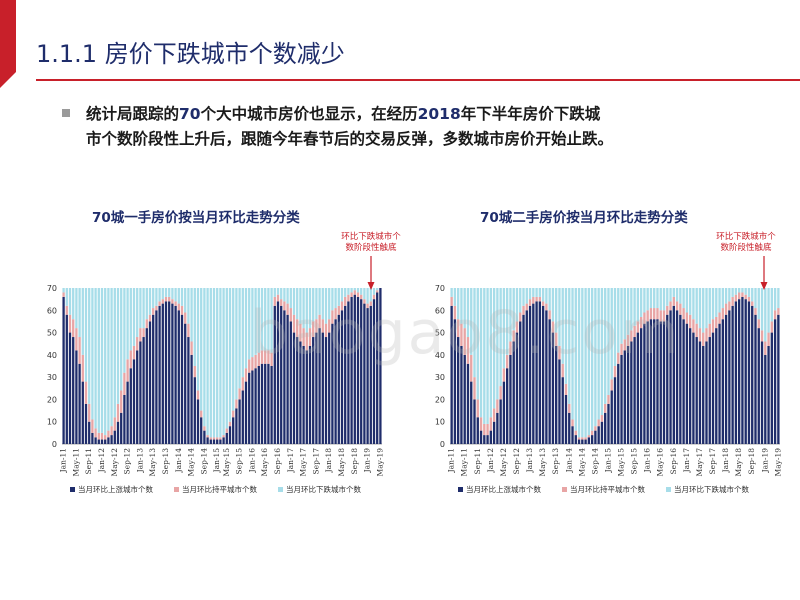 The image size is (800, 600). What do you see at coordinates (196, 218) in the screenshot?
I see `chart-1-title: 70城一手房价按当月环比走势分类` at bounding box center [196, 218].